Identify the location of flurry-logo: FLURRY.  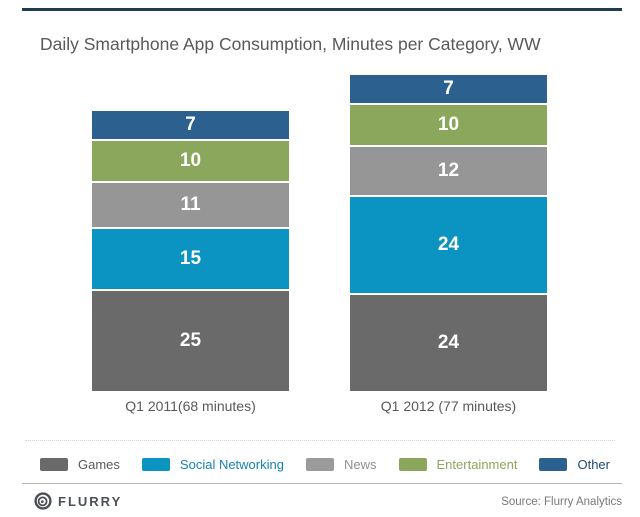
(78, 501).